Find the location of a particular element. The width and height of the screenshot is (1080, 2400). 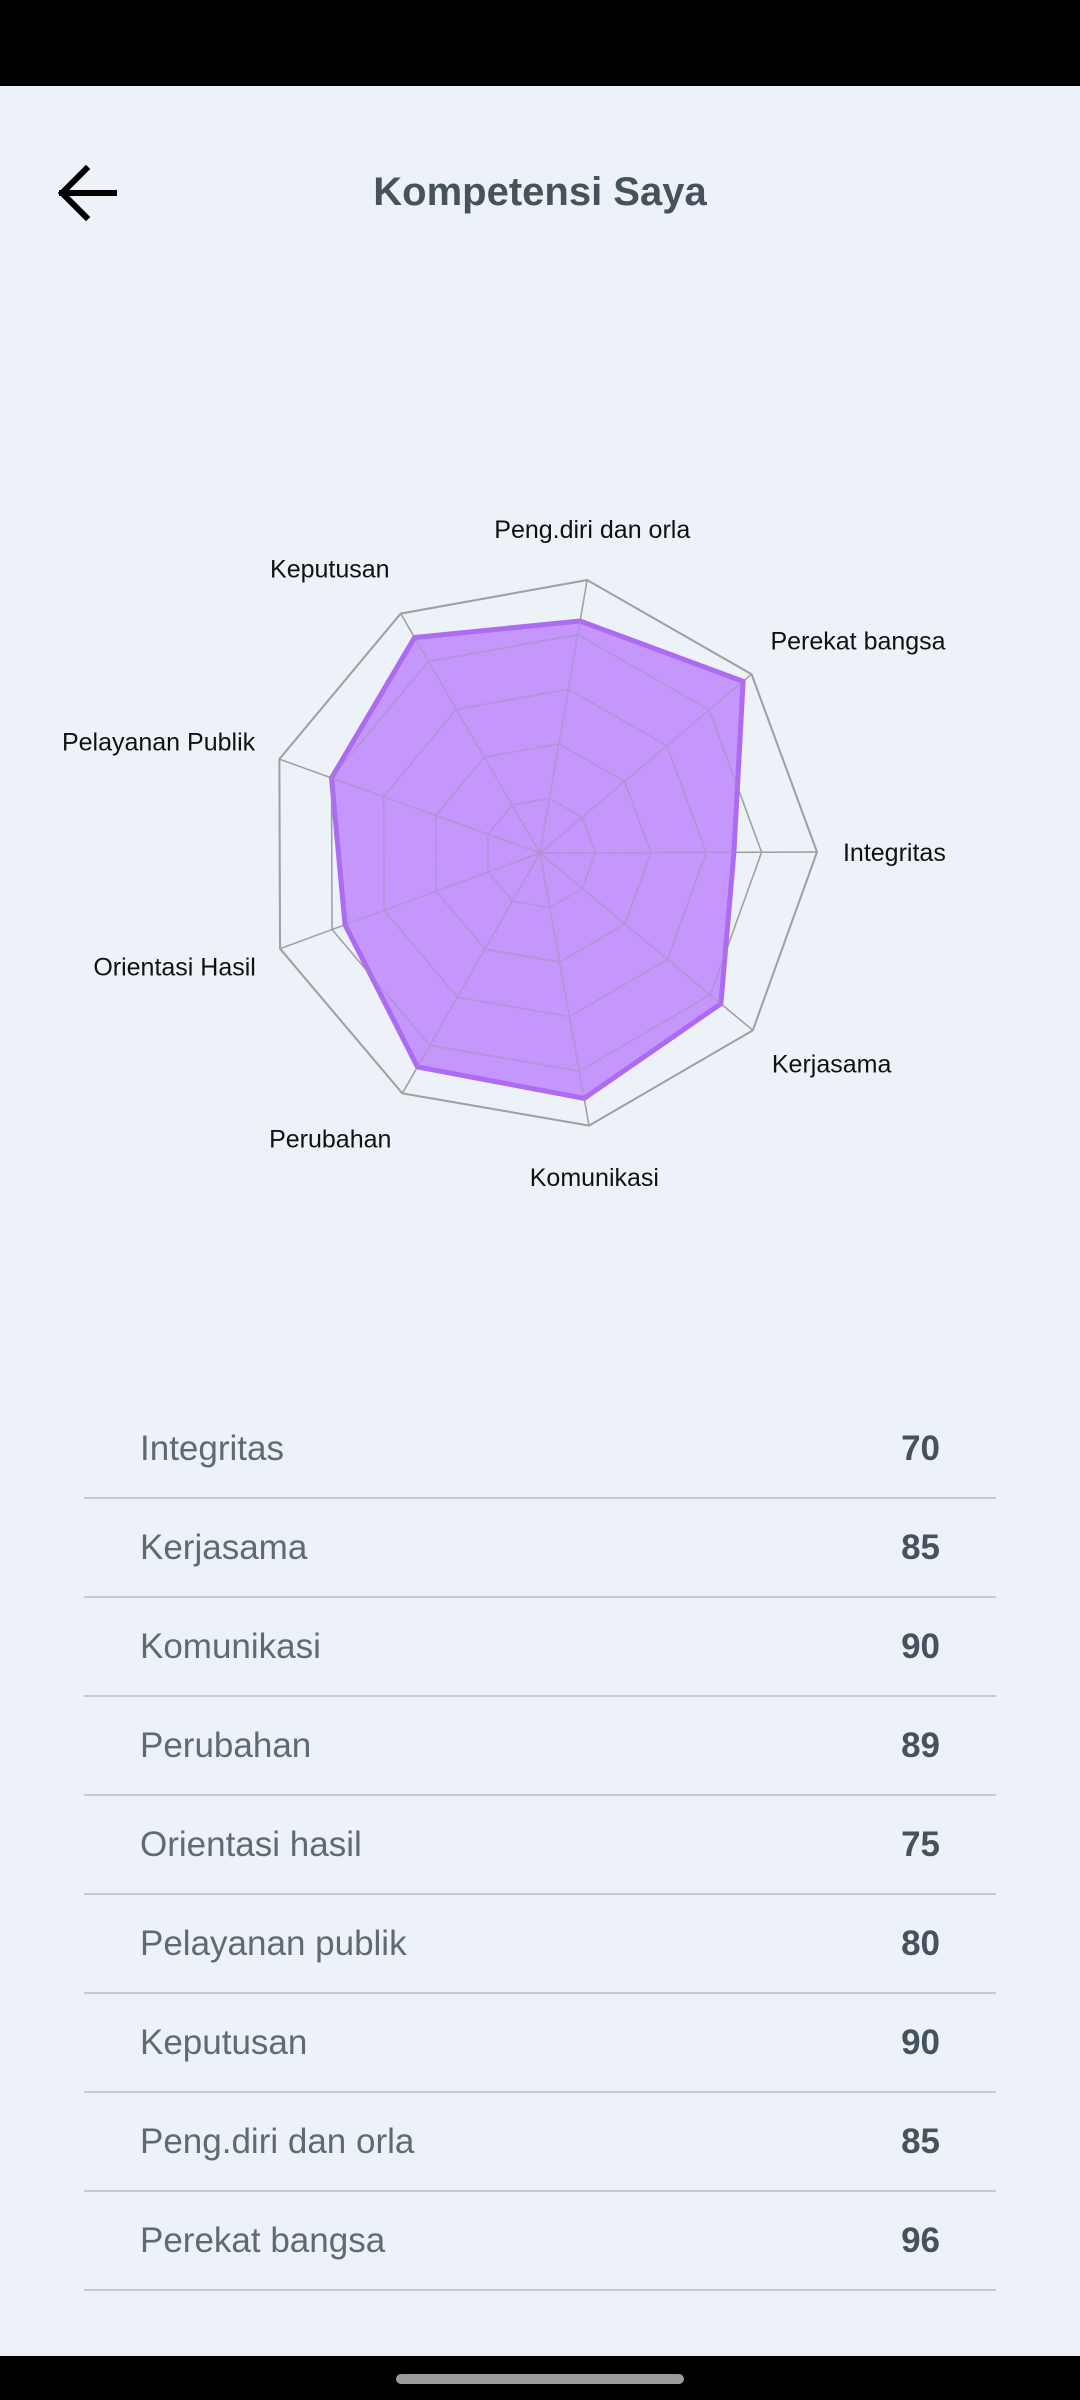

score-value: 75 is located at coordinates (920, 1844).